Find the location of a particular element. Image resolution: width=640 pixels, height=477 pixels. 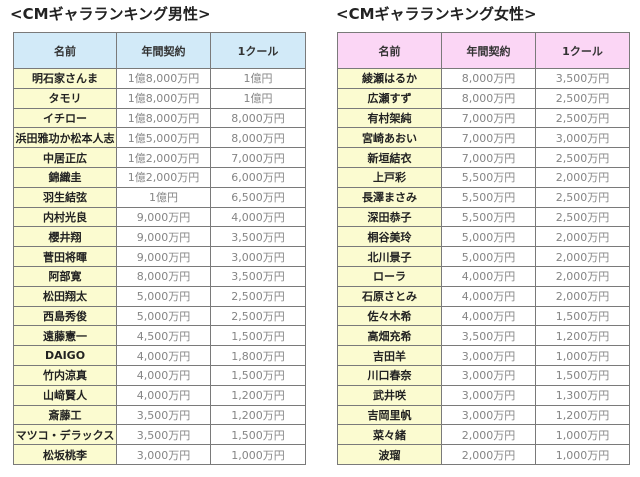

cell-annual-contract: 4,500万円 is located at coordinates (163, 336).